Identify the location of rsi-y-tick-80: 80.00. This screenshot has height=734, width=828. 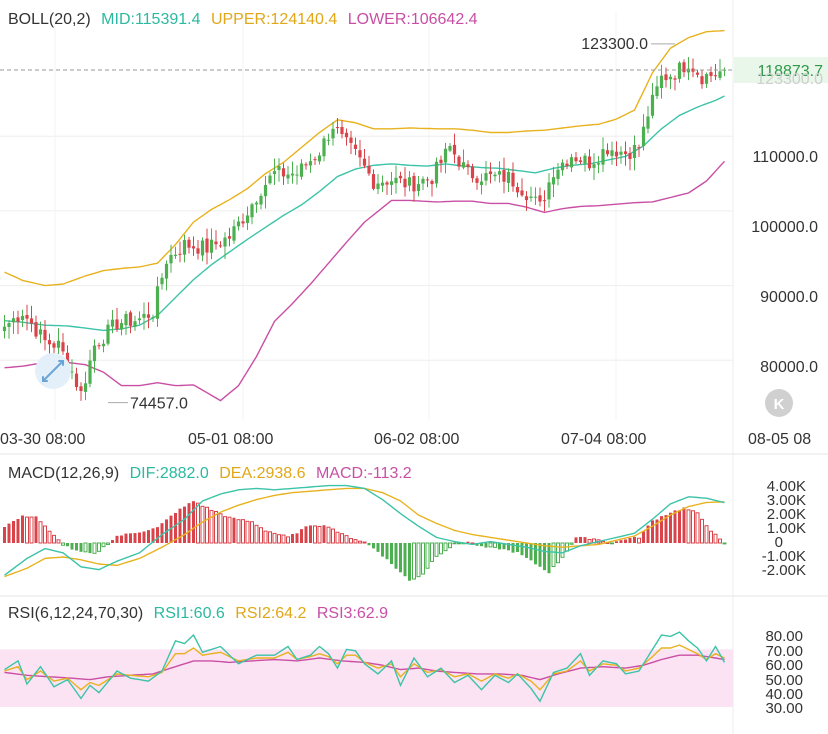
(784, 636).